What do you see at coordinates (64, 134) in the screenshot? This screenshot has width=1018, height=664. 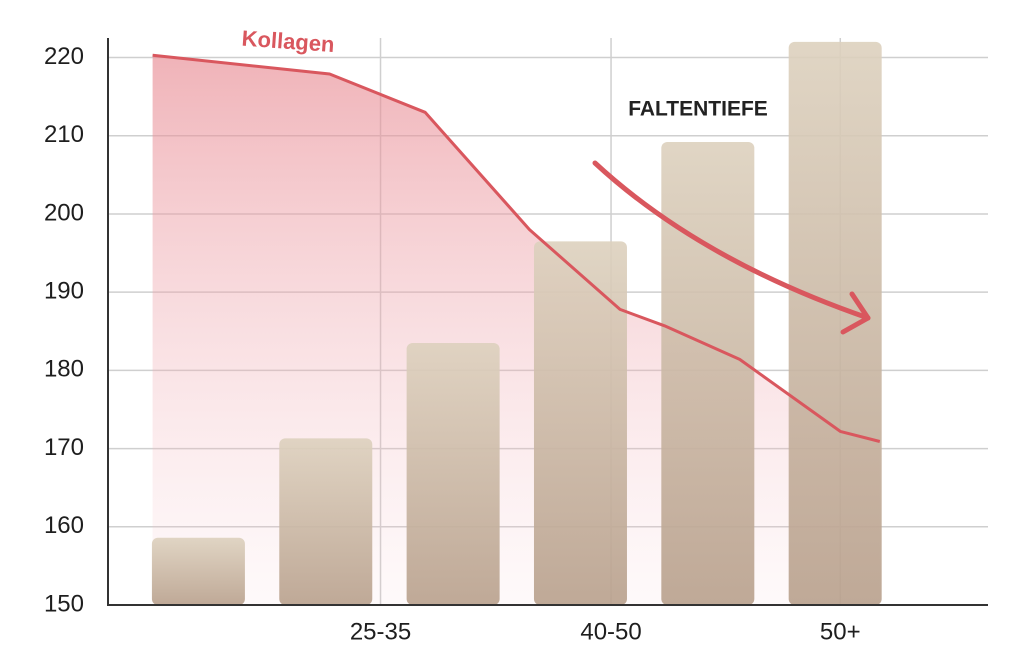 I see `y-tick-label: 210` at bounding box center [64, 134].